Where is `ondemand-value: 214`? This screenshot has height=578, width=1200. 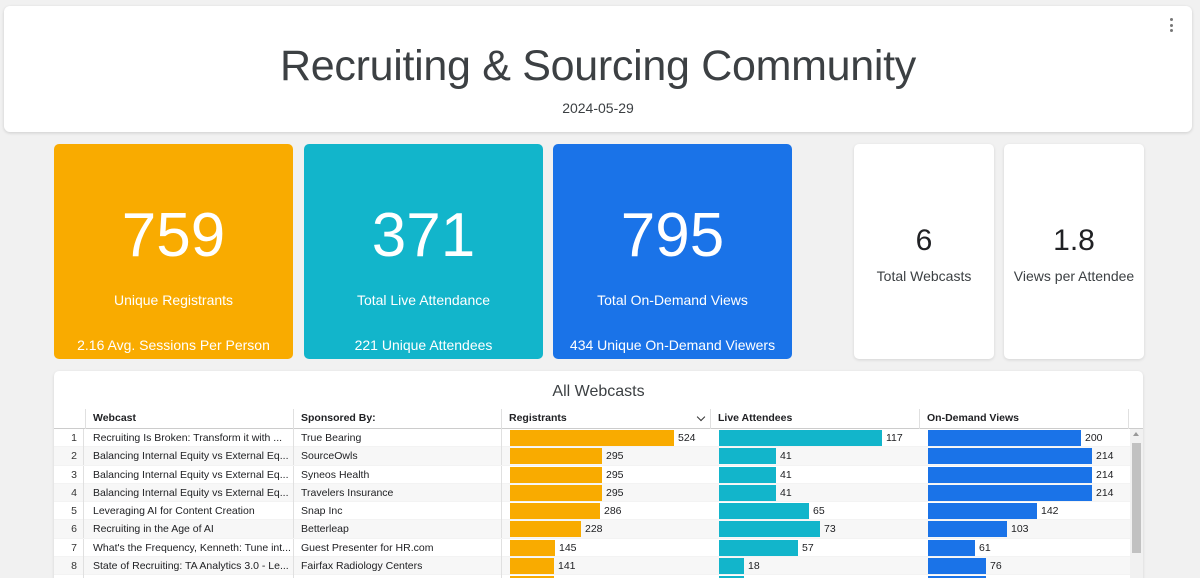 ondemand-value: 214 is located at coordinates (1105, 456).